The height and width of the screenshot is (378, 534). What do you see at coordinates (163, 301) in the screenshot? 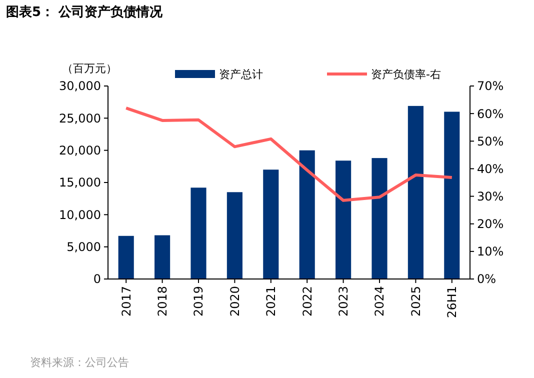
I see `x-tick-label: 2018` at bounding box center [163, 301].